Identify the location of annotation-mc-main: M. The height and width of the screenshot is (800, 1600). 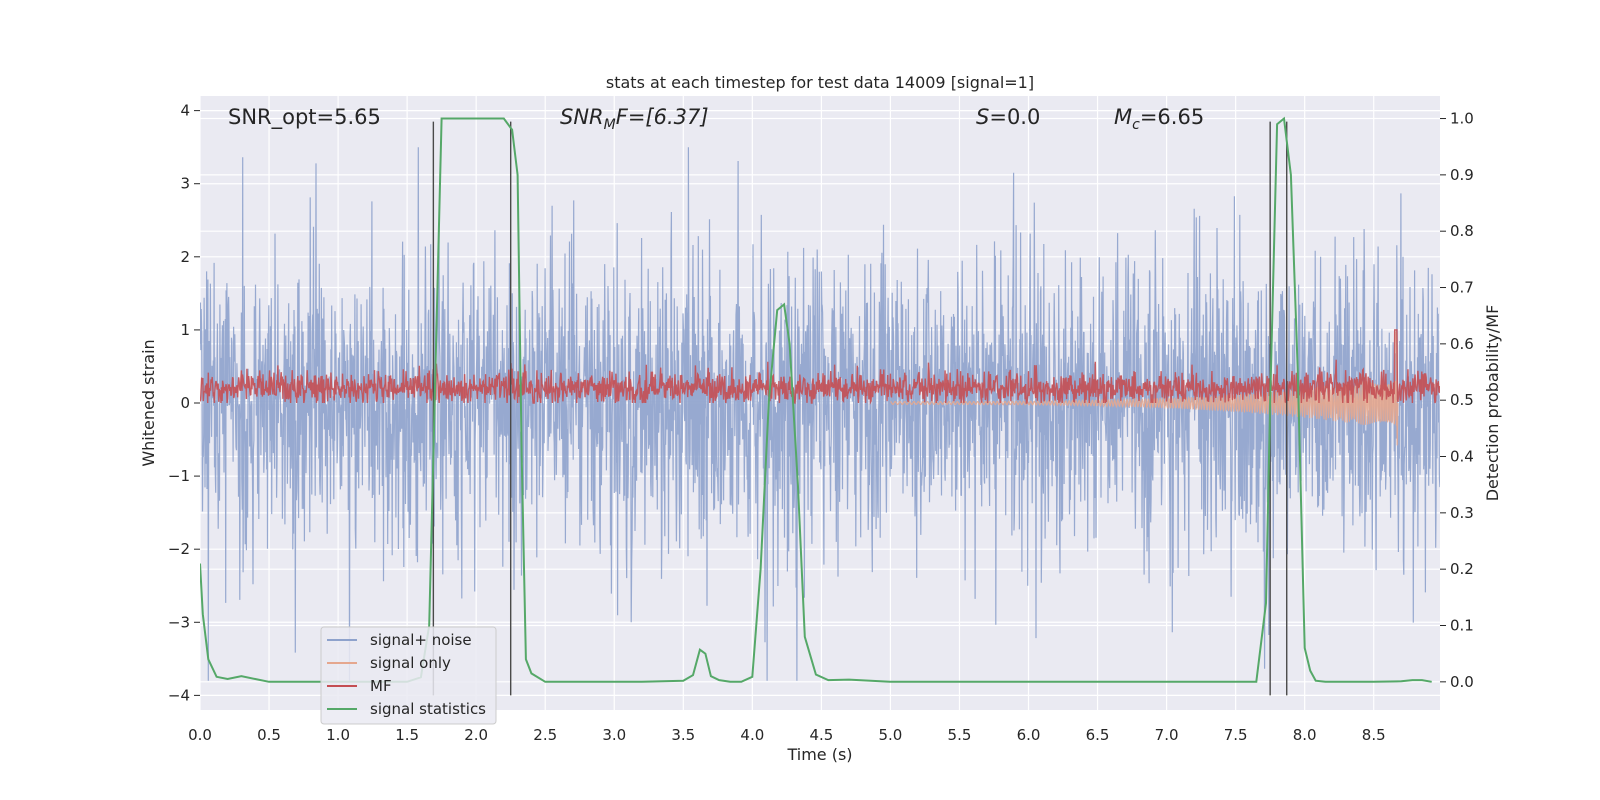
(1123, 117).